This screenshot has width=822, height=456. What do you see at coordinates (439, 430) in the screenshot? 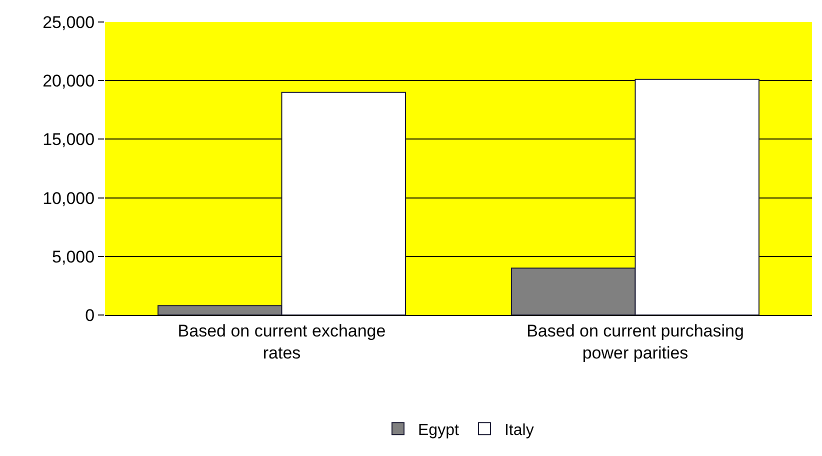
I see `legend-label: Egypt` at bounding box center [439, 430].